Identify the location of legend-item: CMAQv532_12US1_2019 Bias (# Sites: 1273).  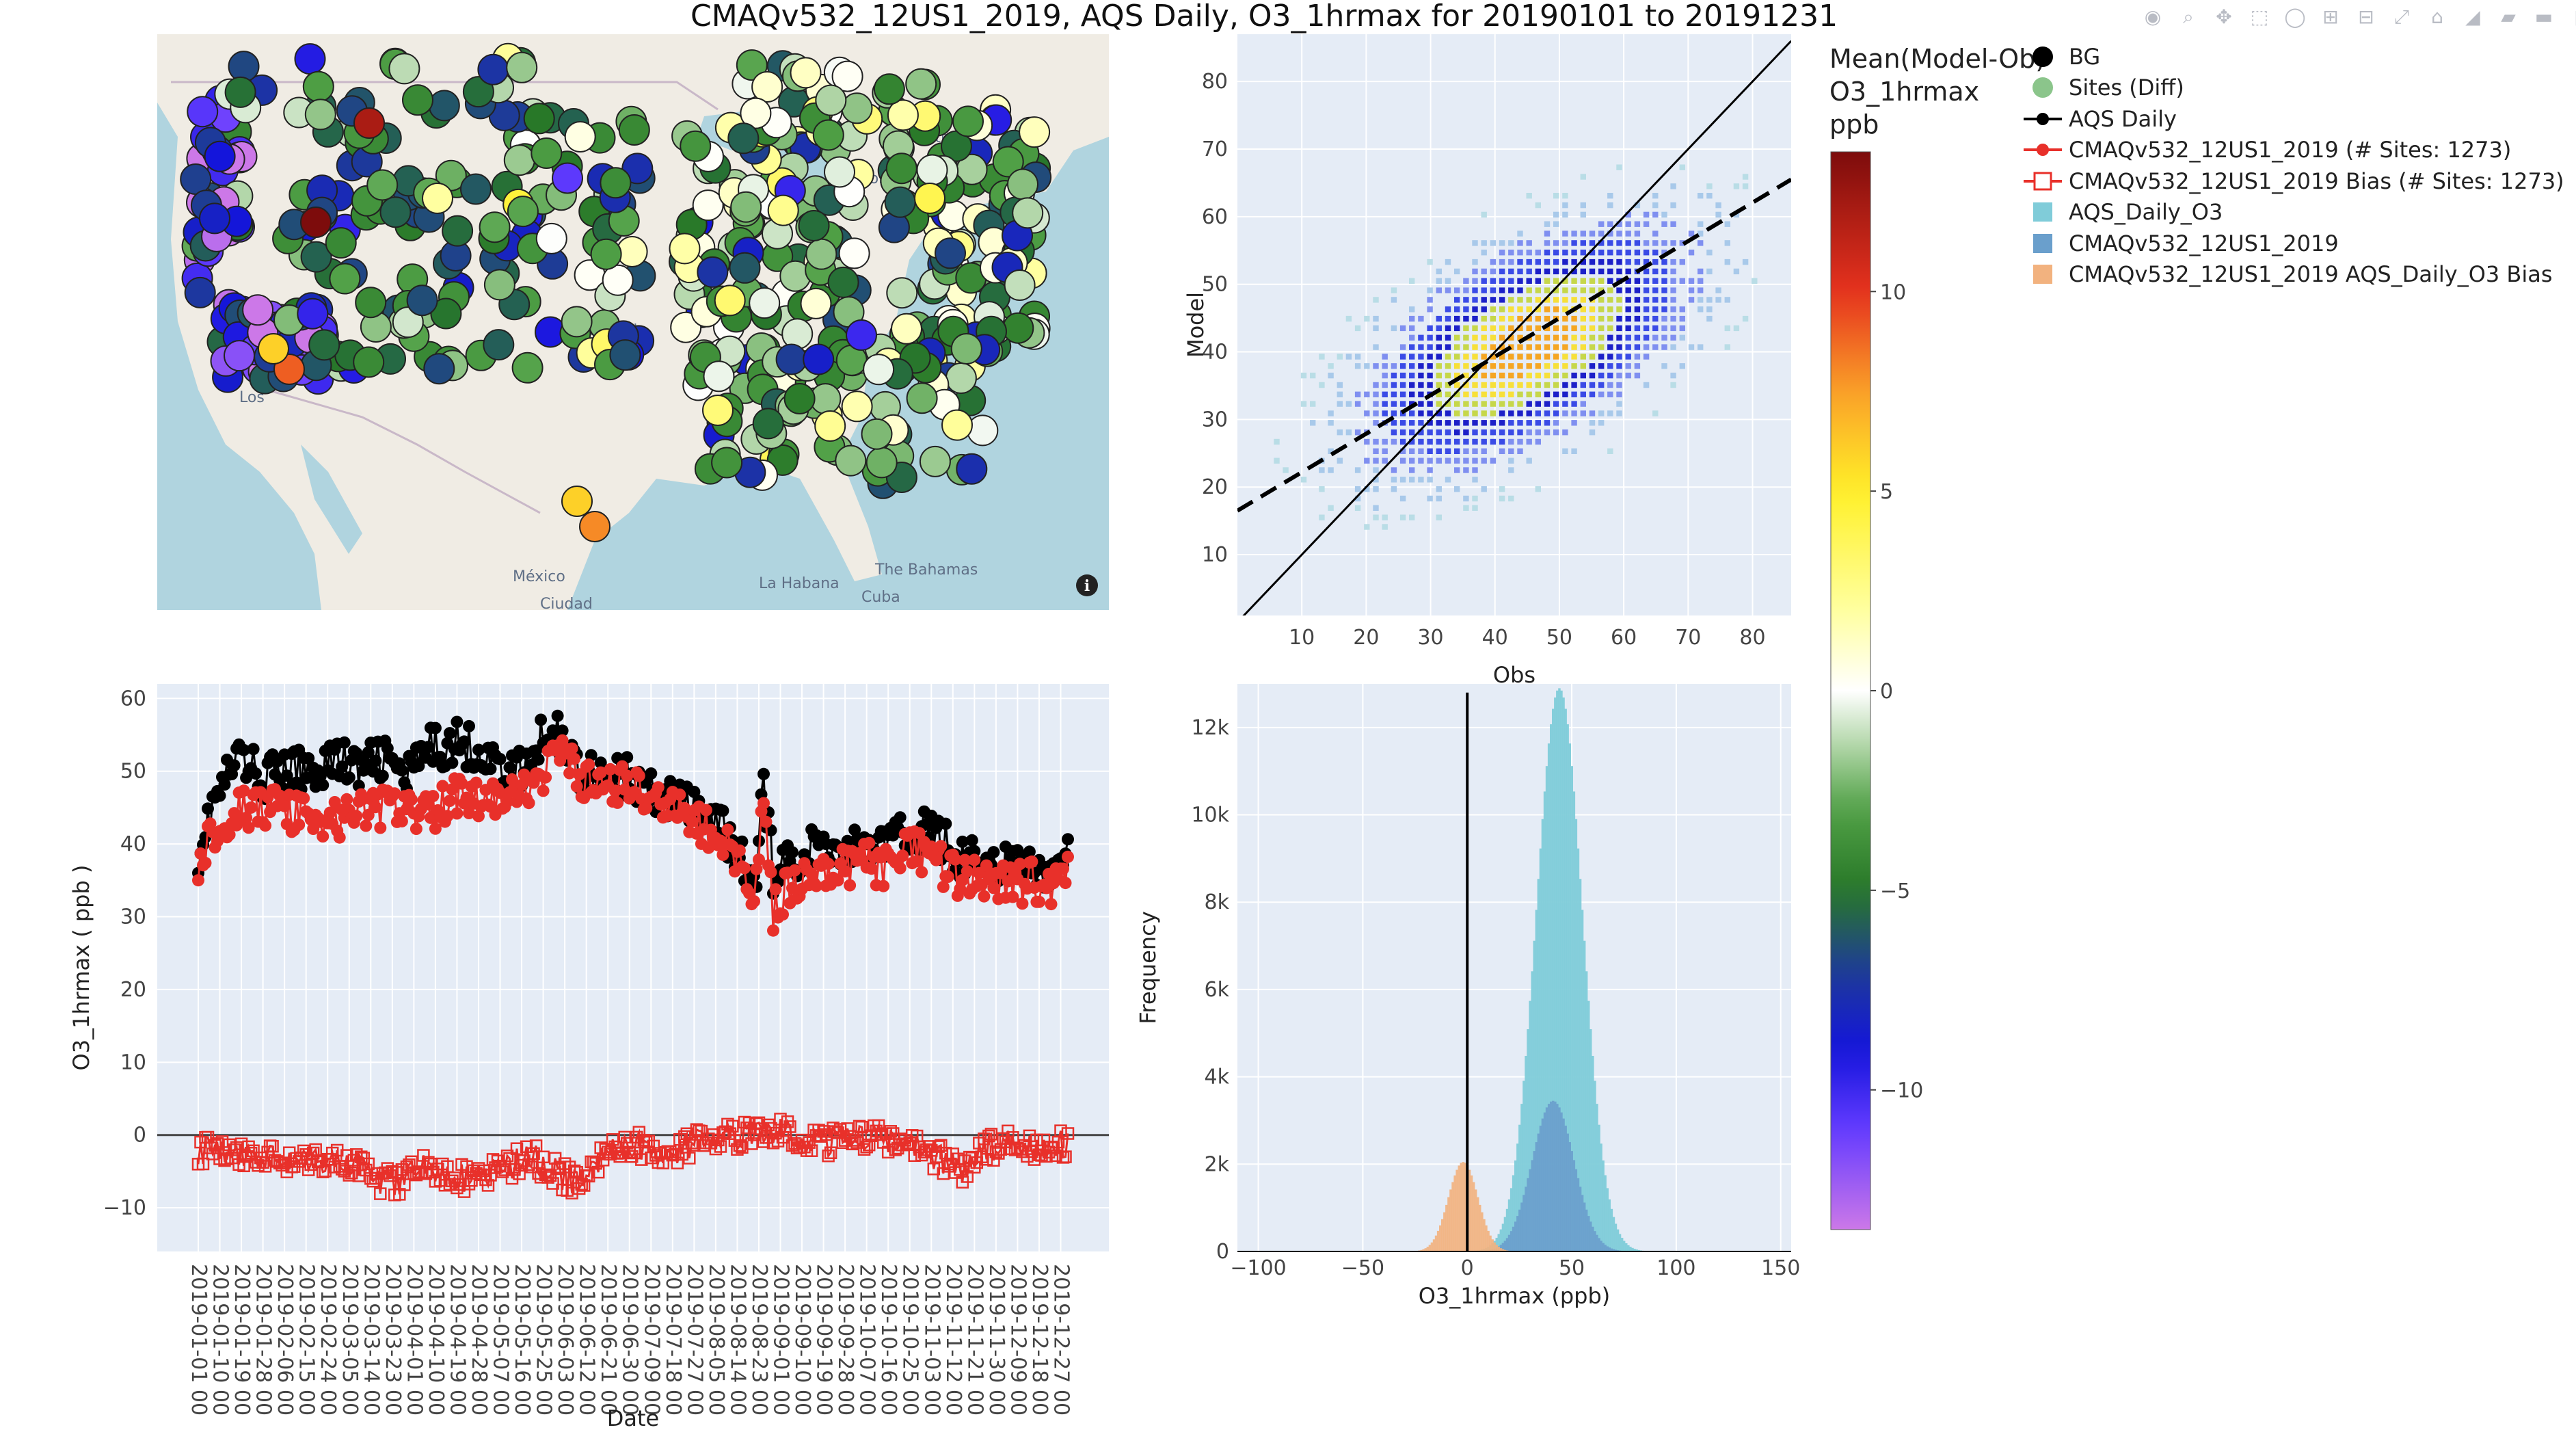
(2294, 181).